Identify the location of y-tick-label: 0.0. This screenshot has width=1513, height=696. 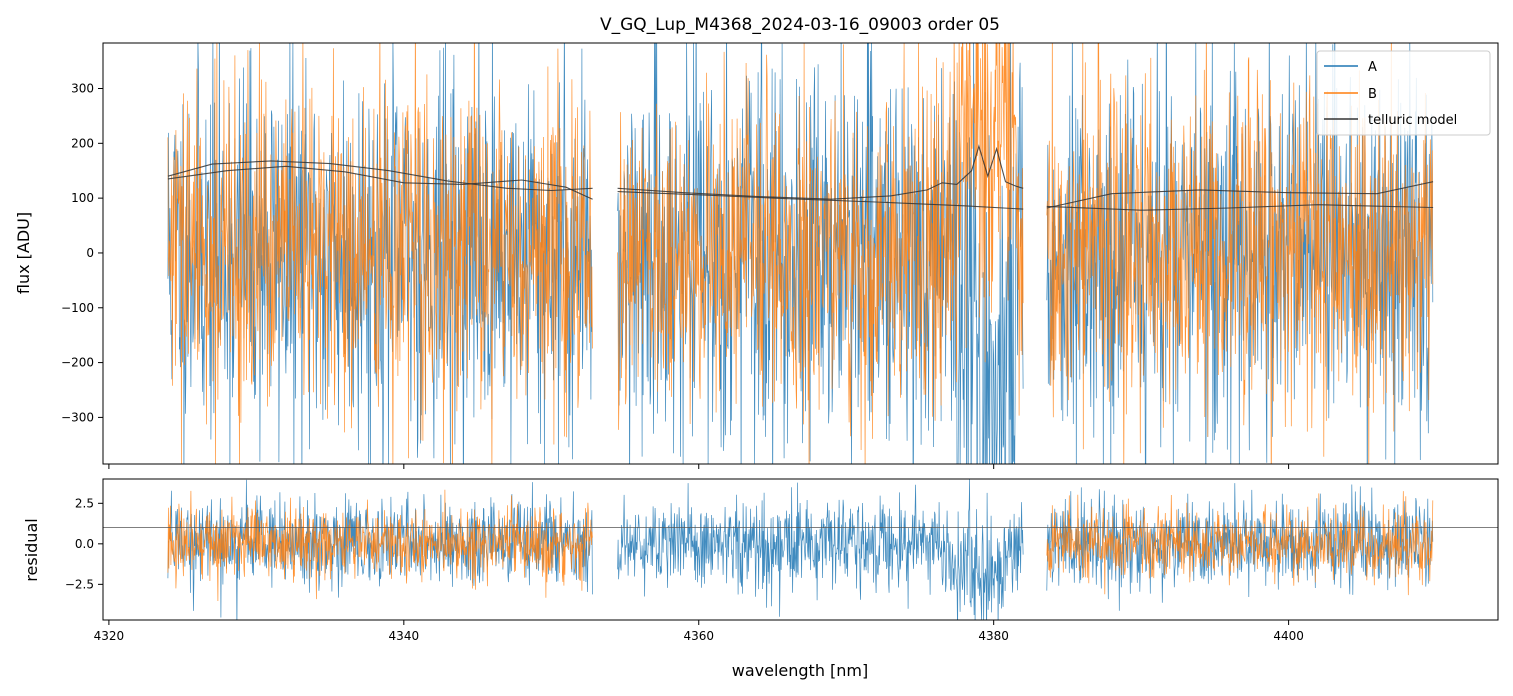
(84, 544).